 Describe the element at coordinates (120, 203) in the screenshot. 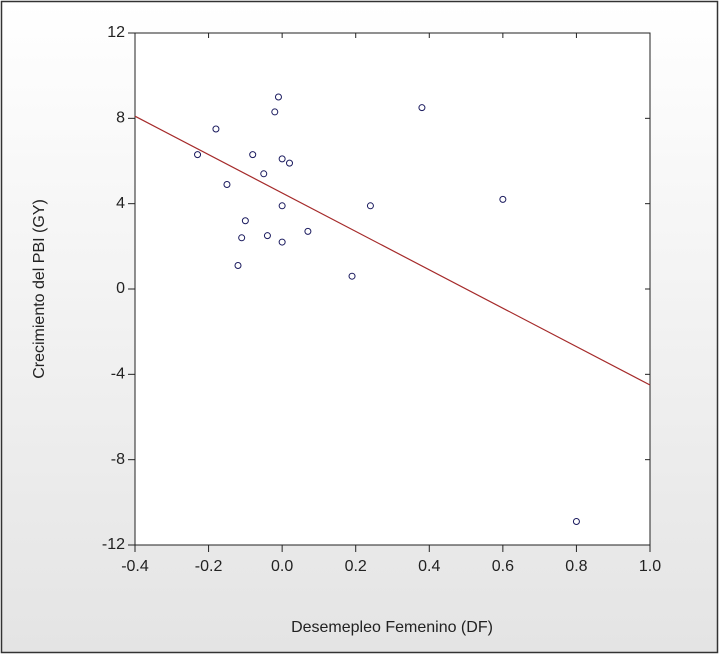

I see `y-tick-label: 4` at that location.